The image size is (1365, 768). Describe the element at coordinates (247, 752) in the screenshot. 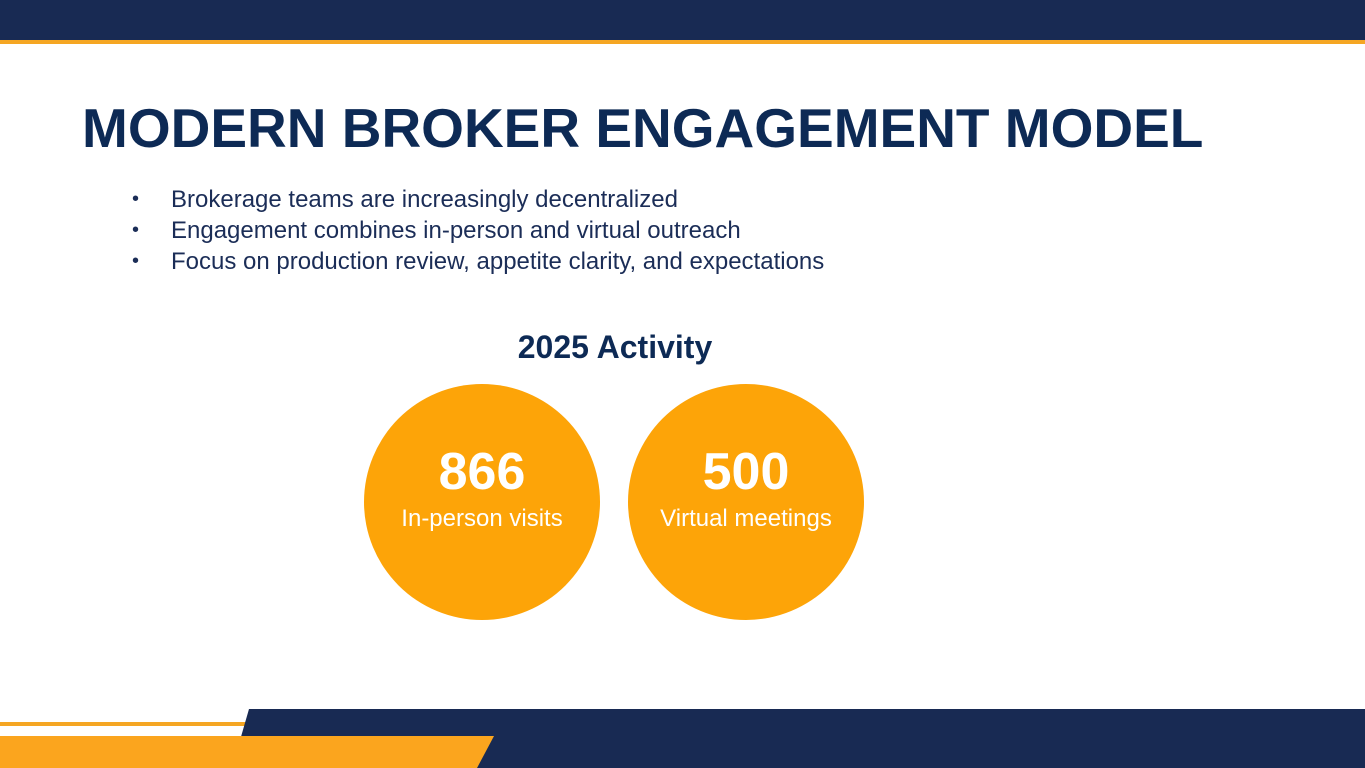

I see `footer-orange-band` at that location.